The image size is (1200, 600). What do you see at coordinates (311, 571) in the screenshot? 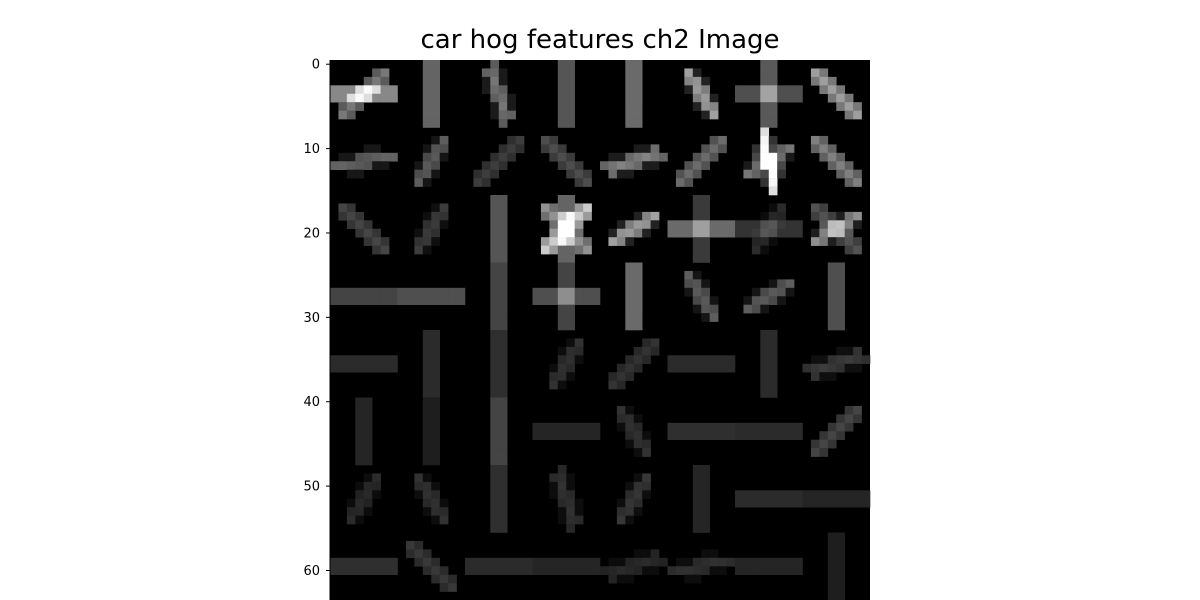
I see `y-tick-label: 60` at bounding box center [311, 571].